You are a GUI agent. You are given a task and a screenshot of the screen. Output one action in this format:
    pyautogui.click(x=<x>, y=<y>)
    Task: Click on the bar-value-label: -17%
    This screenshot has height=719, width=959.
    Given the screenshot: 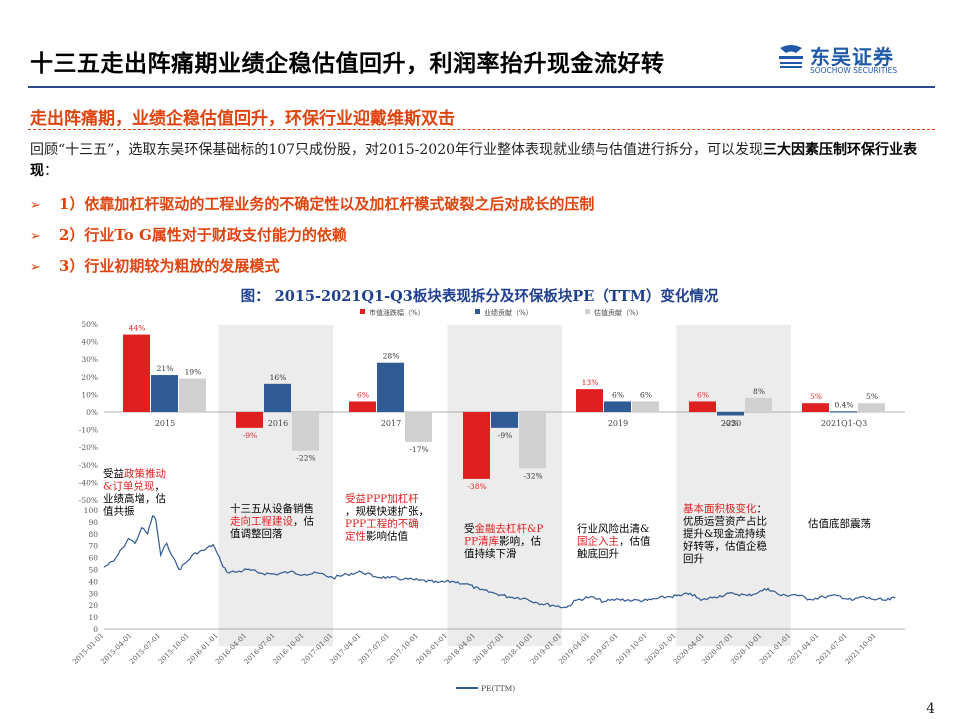 What is the action you would take?
    pyautogui.click(x=418, y=449)
    